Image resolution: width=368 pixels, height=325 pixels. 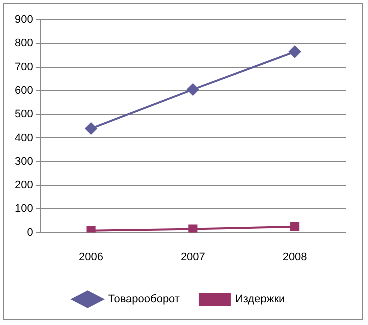 What do you see at coordinates (91, 257) in the screenshot?
I see `x-tick-label: 2006` at bounding box center [91, 257].